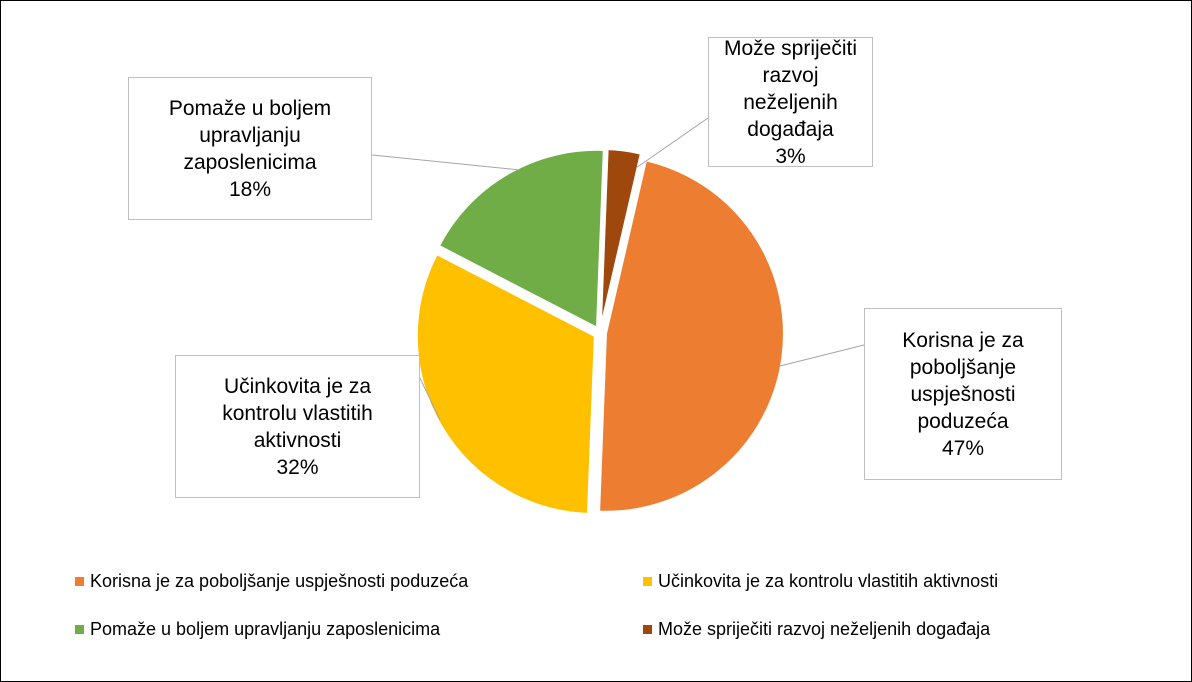 This screenshot has height=682, width=1192. What do you see at coordinates (250, 189) in the screenshot?
I see `data-label-value: 18%` at bounding box center [250, 189].